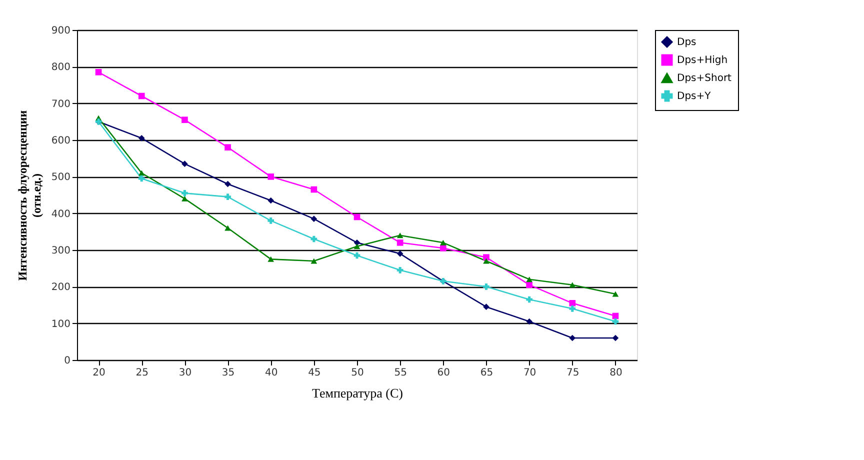 This screenshot has height=460, width=864. What do you see at coordinates (686, 42) in the screenshot?
I see `legend-label: Dps` at bounding box center [686, 42].